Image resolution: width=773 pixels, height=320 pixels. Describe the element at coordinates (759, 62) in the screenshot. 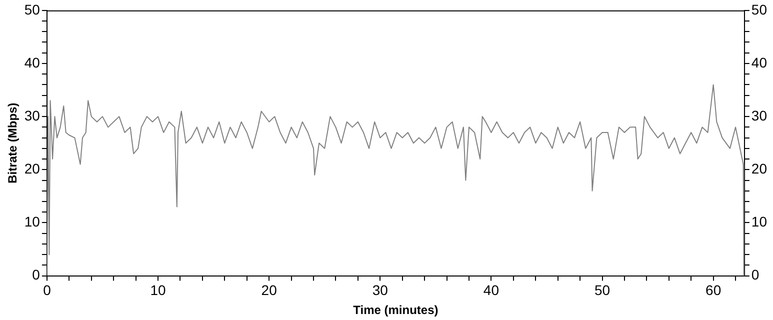

I see `y2-tick-label: 40` at that location.